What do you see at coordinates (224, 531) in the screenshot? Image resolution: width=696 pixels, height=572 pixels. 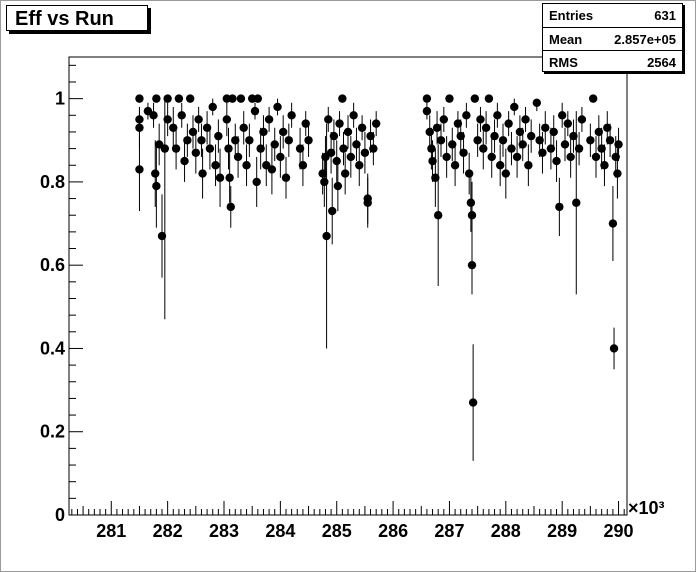 I see `x-tick-label: 283` at bounding box center [224, 531].